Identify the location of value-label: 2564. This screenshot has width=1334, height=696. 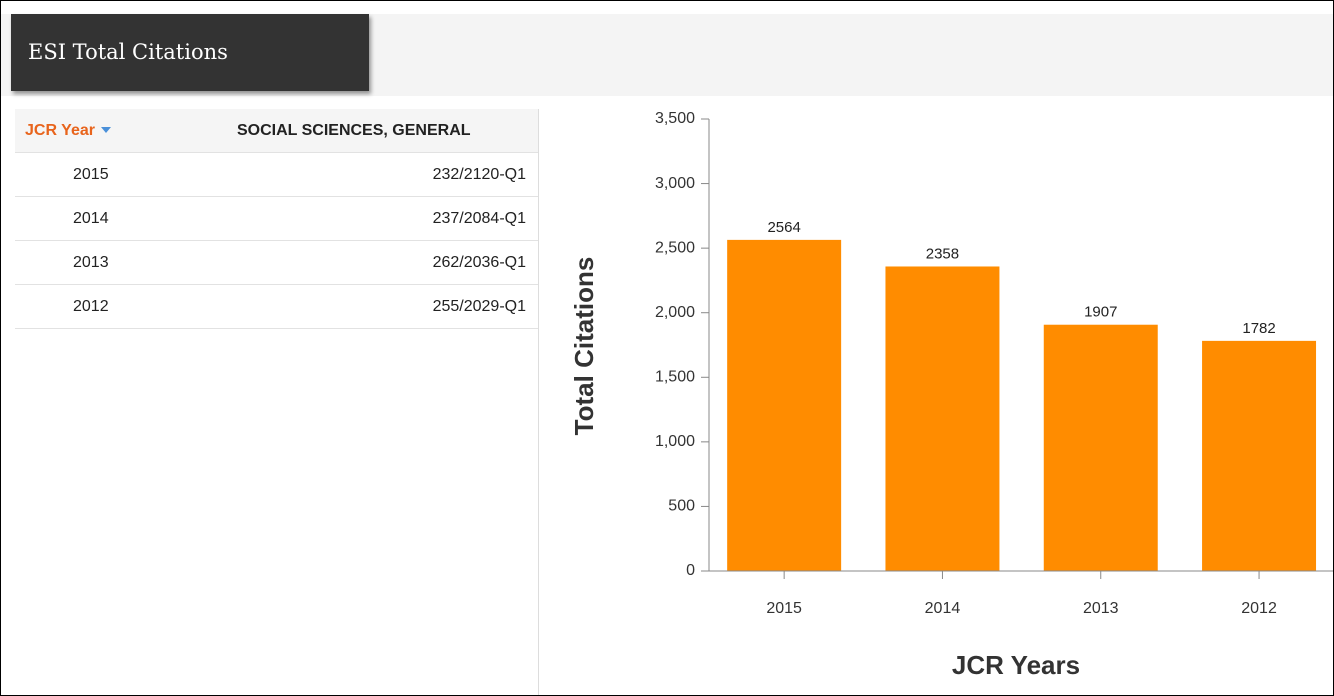
(783, 227).